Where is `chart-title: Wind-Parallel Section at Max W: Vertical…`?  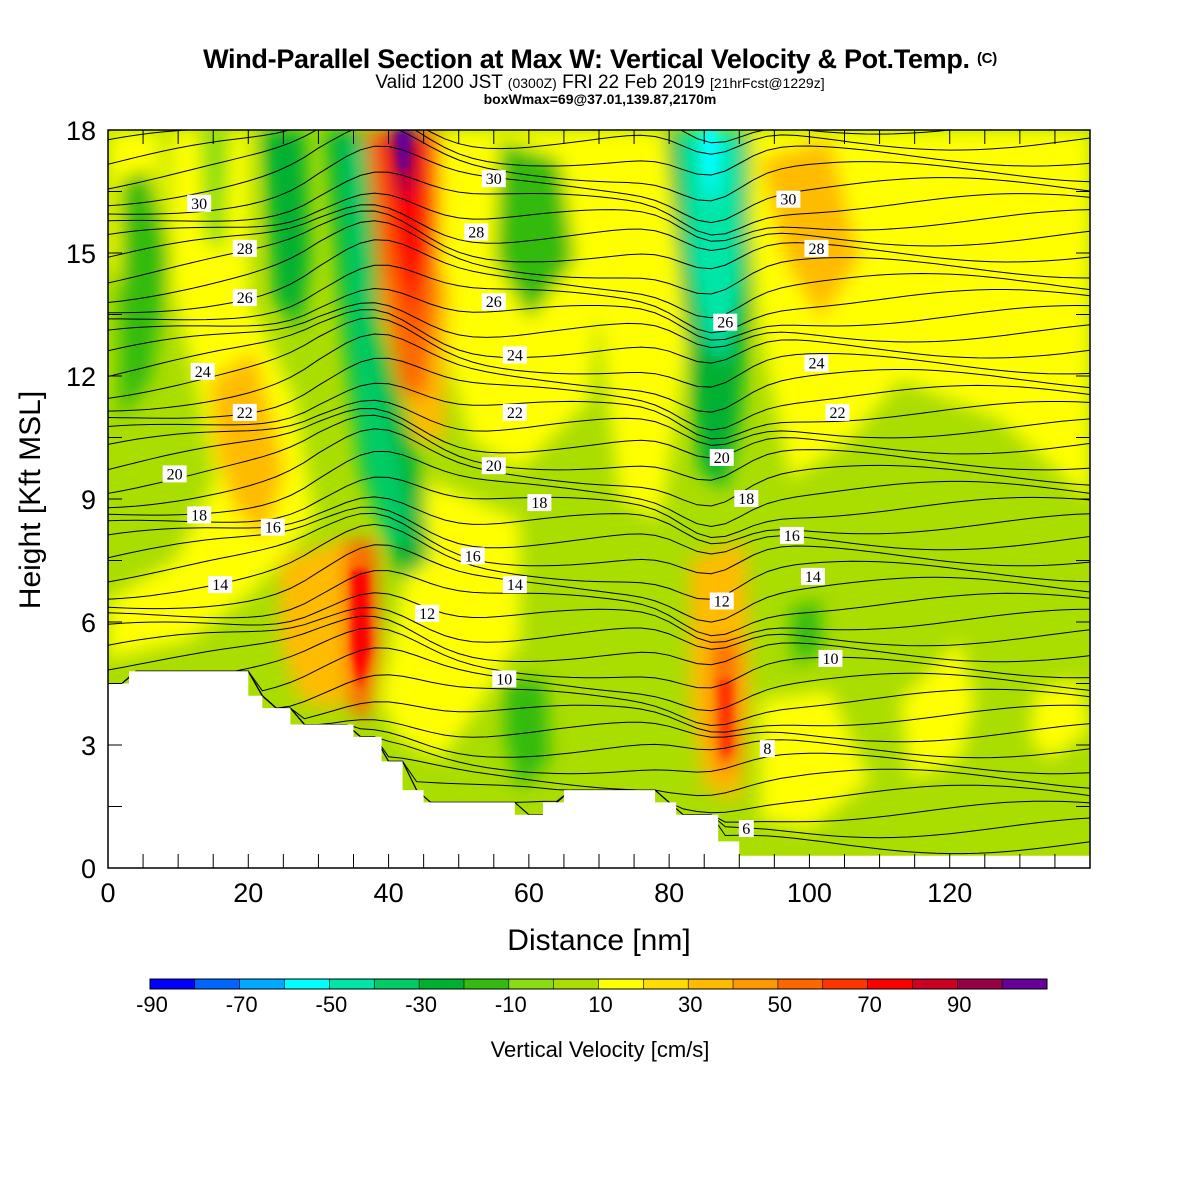
chart-title: Wind-Parallel Section at Max W: Vertical… is located at coordinates (600, 59).